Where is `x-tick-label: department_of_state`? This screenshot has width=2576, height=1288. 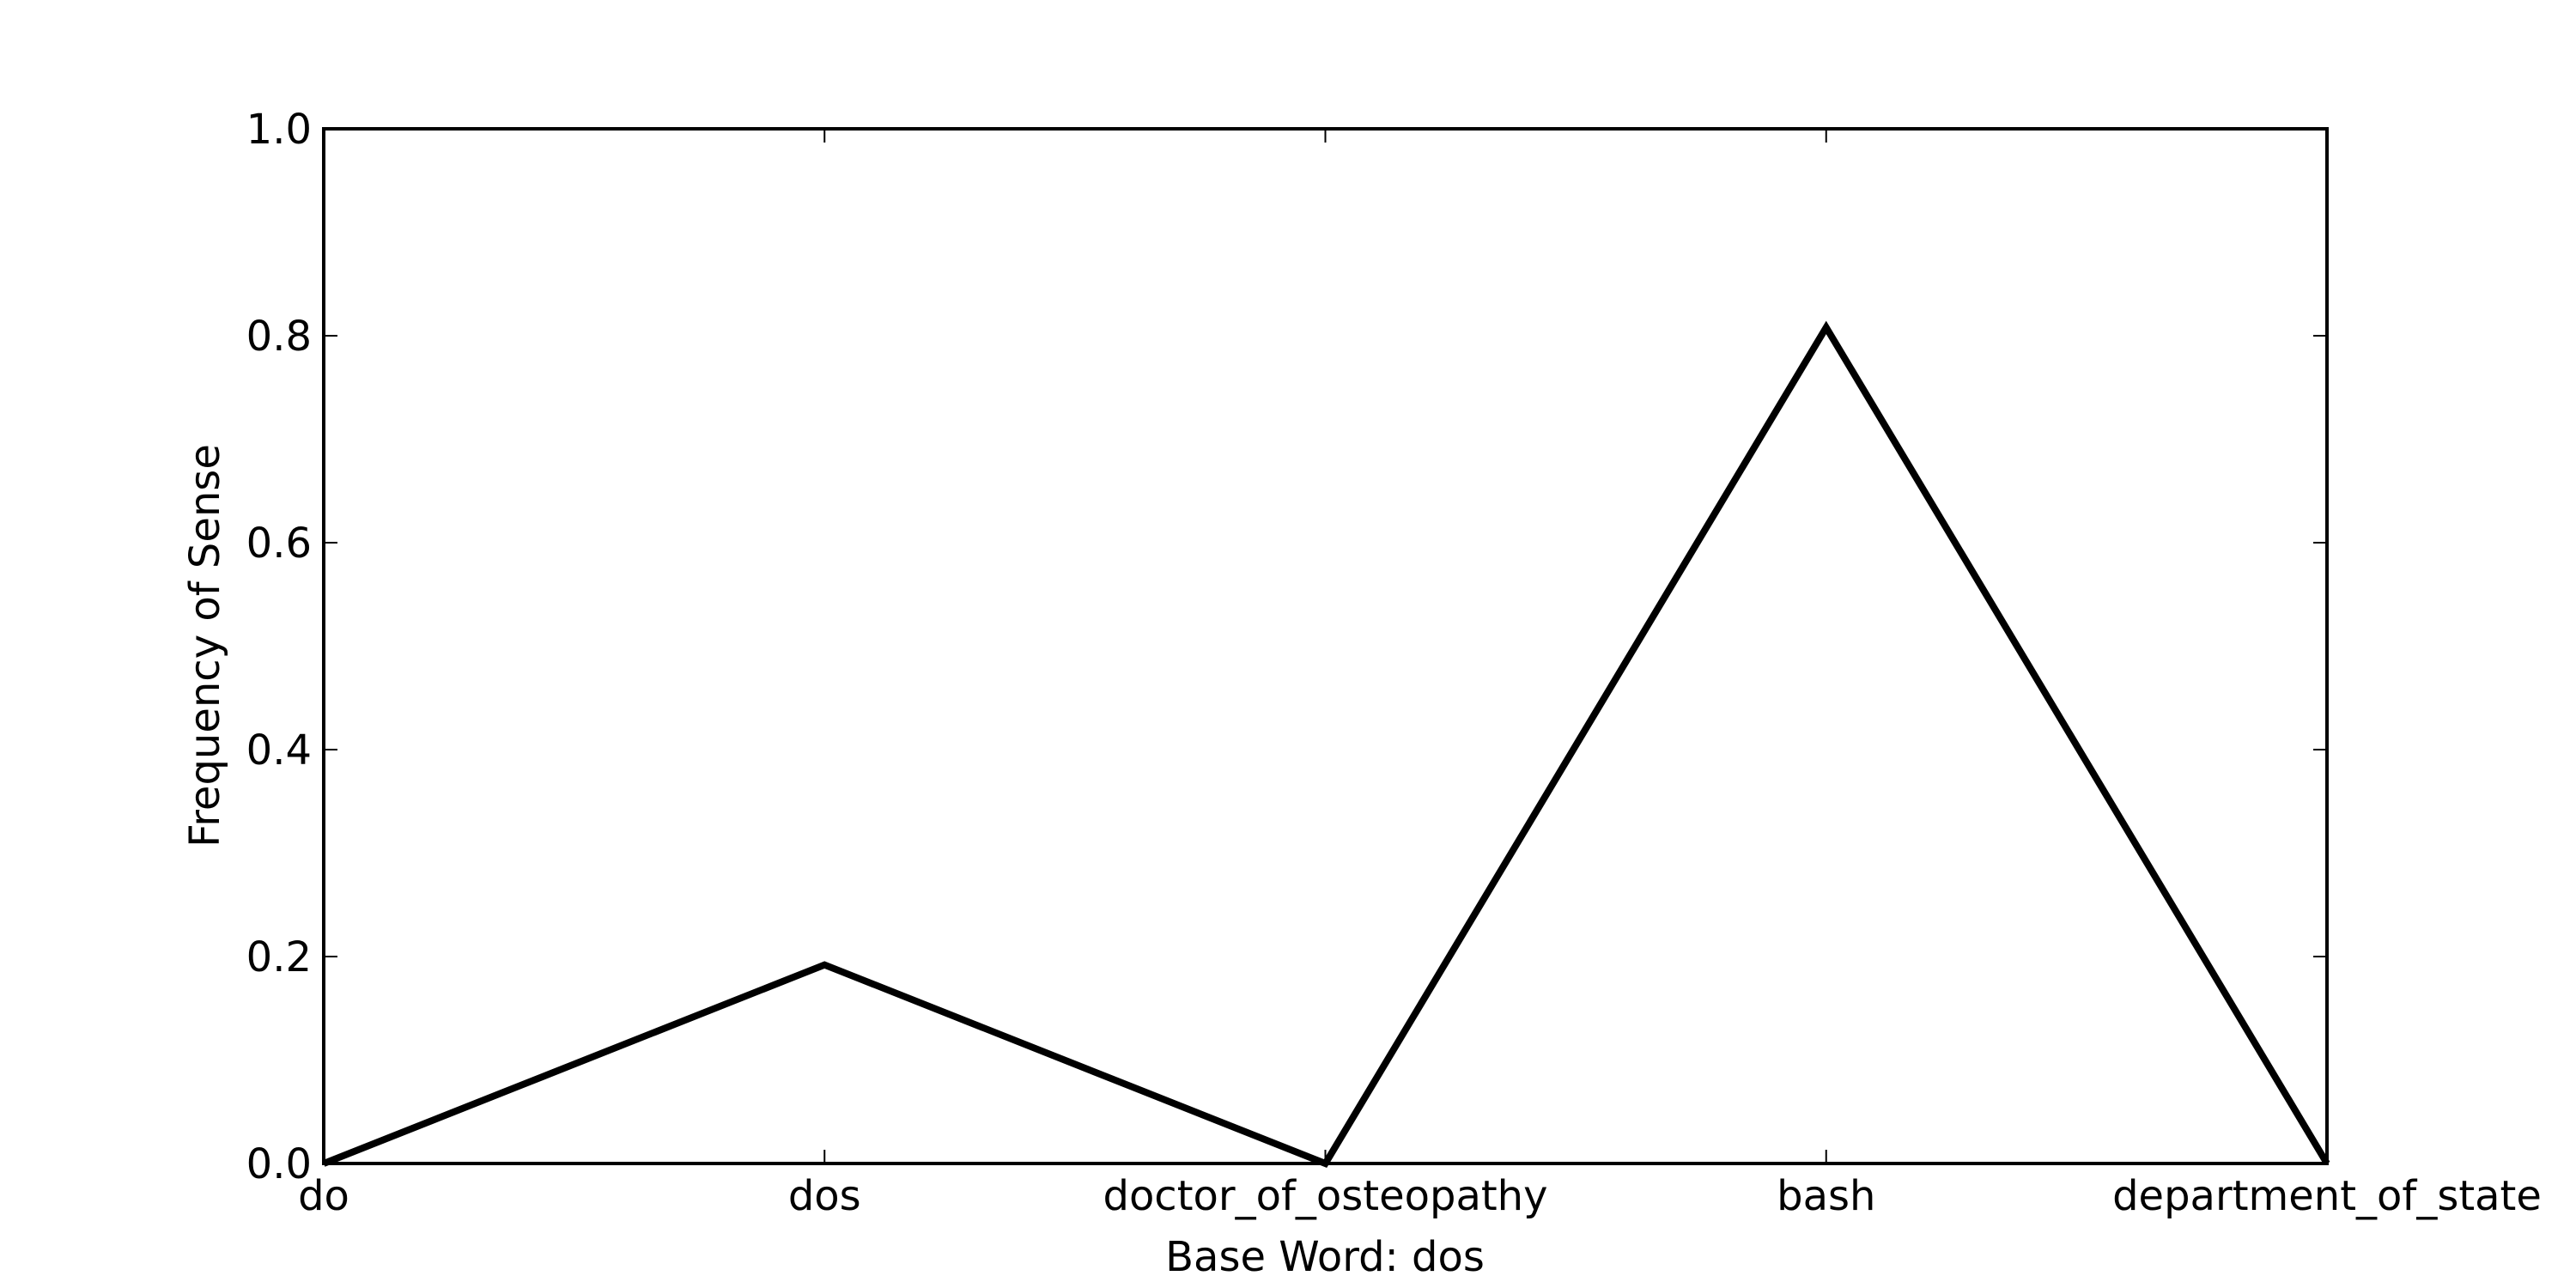
x-tick-label: department_of_state is located at coordinates (2327, 1196).